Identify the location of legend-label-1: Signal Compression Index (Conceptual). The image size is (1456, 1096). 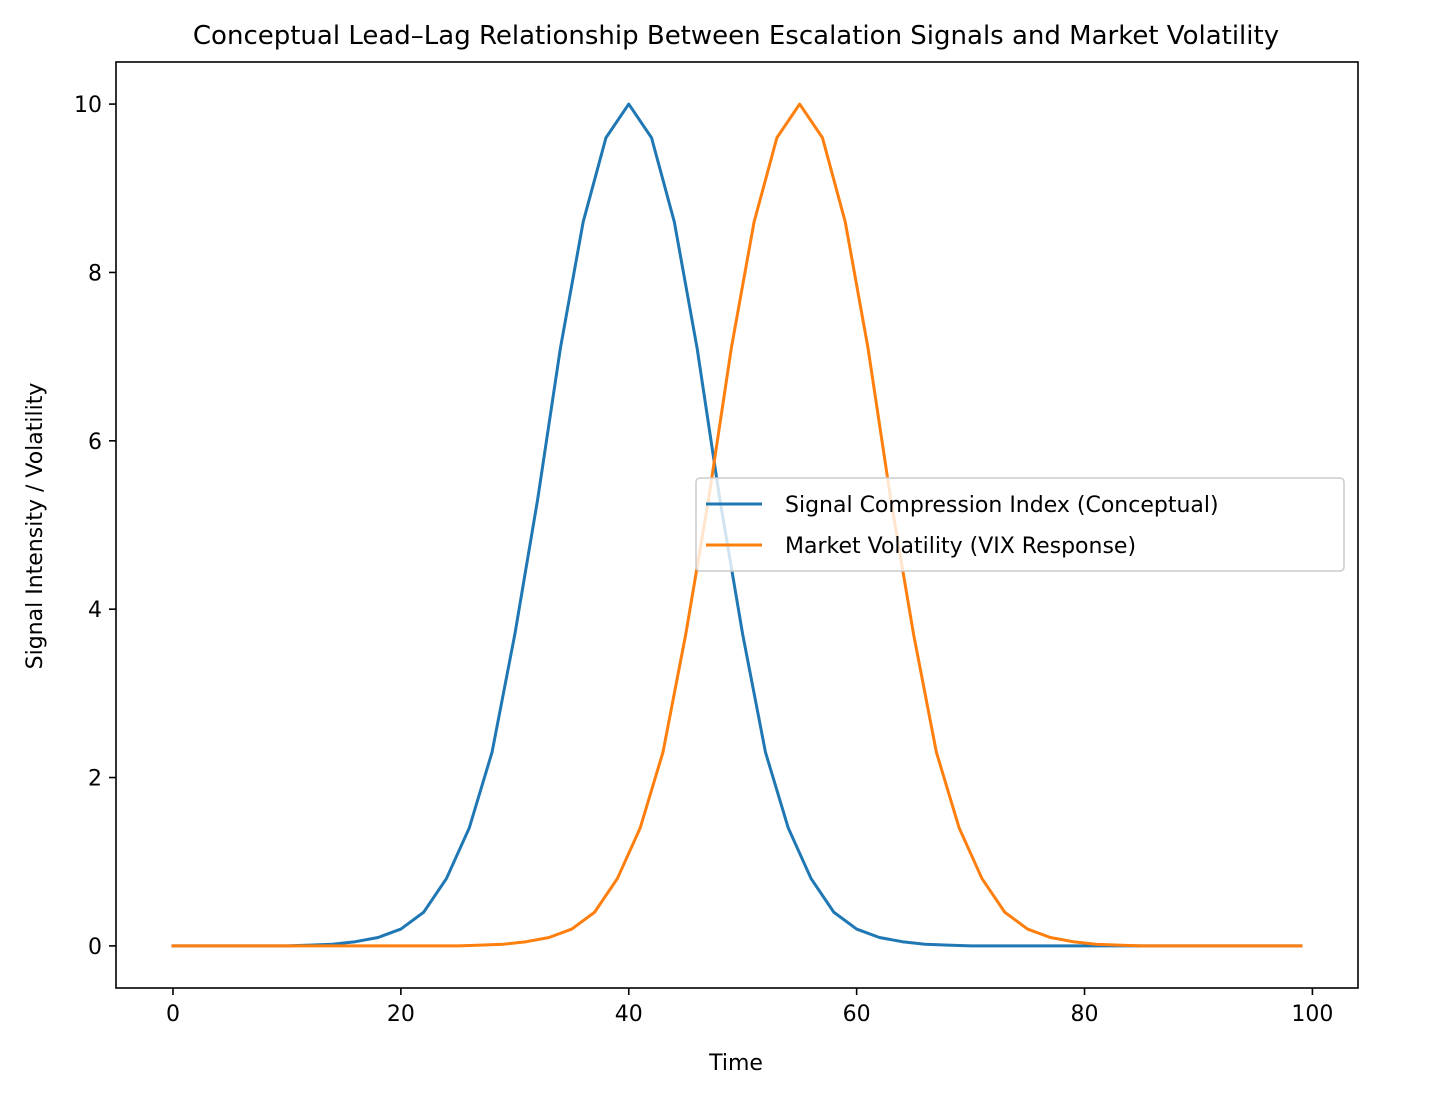
(1002, 505).